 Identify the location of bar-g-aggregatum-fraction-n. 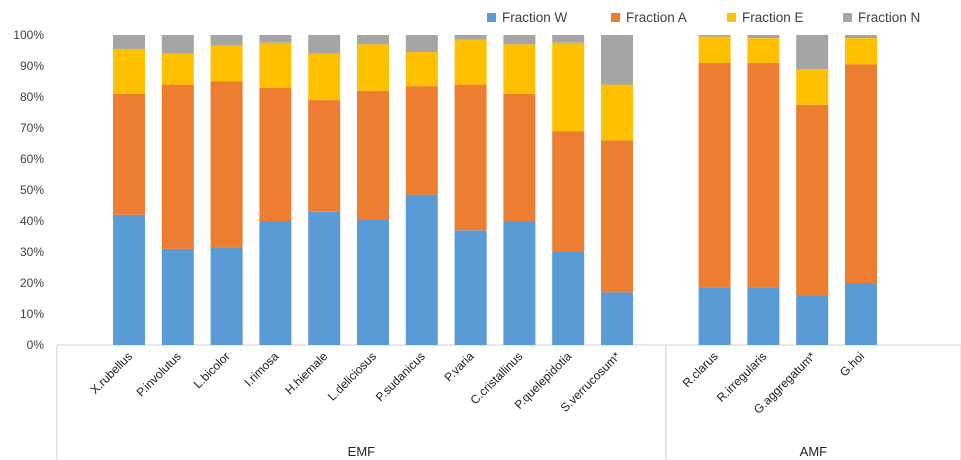
(812, 52).